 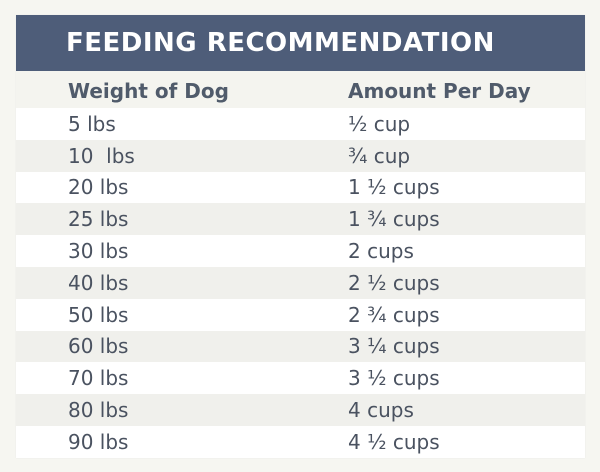 What do you see at coordinates (98, 378) in the screenshot?
I see `weight-cell: 70 lbs` at bounding box center [98, 378].